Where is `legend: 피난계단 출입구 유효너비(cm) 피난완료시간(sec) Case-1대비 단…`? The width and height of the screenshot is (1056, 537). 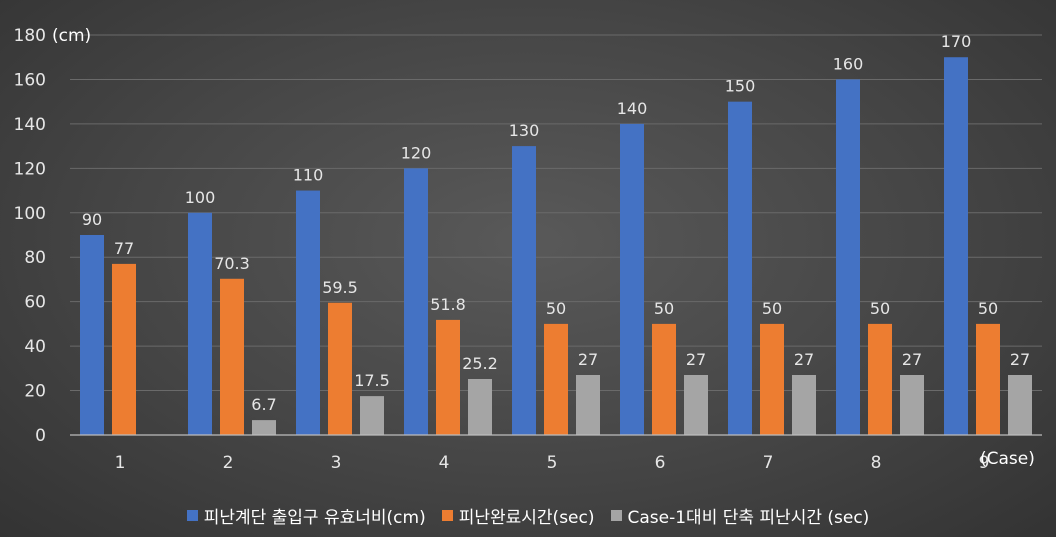
legend: 피난계단 출입구 유효너비(cm) 피난완료시간(sec) Case-1대비 단… is located at coordinates (528, 515).